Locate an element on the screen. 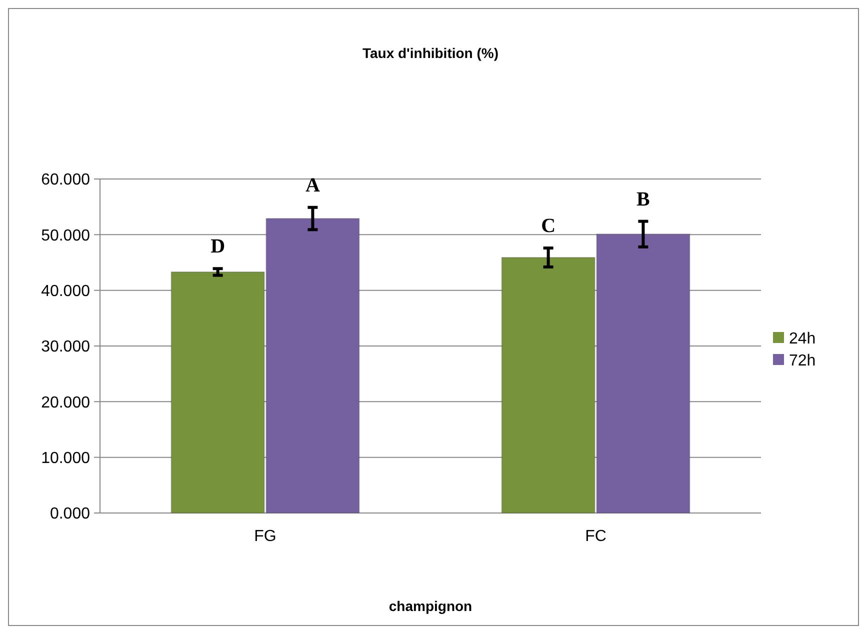  x-tick-label: FG is located at coordinates (265, 536).